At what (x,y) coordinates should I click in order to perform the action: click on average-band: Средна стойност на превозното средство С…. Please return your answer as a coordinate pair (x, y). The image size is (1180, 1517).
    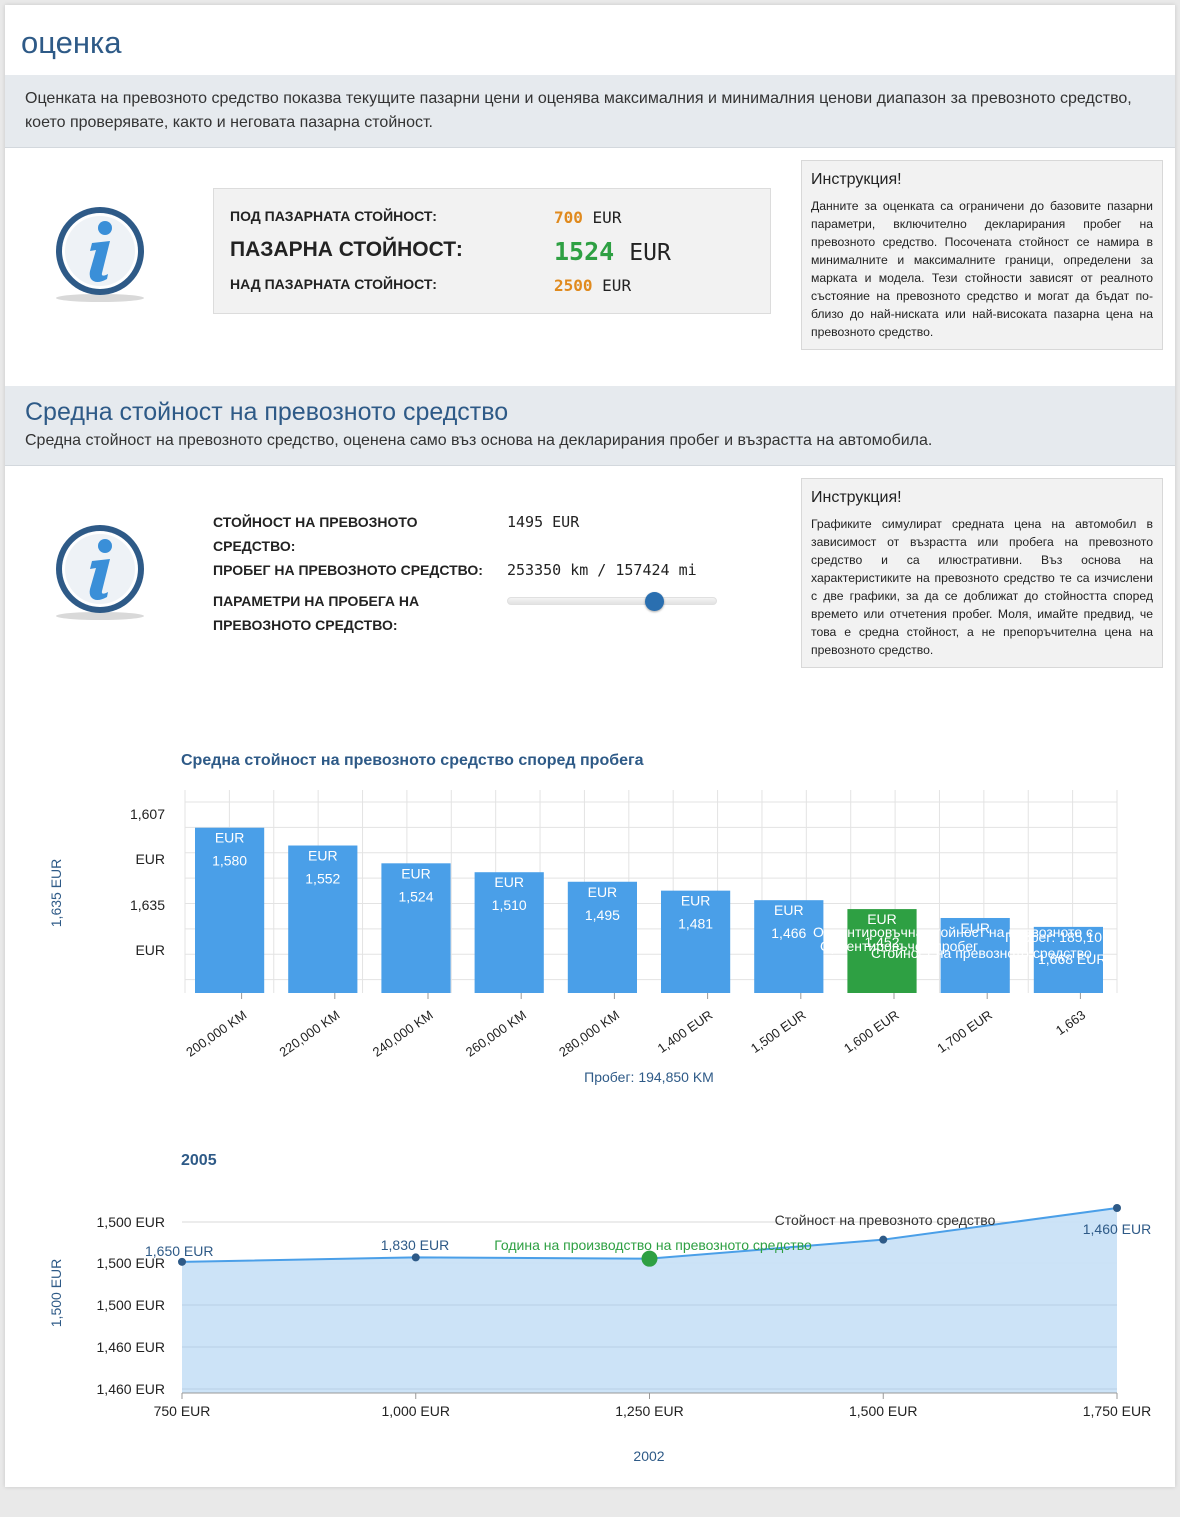
    Looking at the image, I should click on (590, 426).